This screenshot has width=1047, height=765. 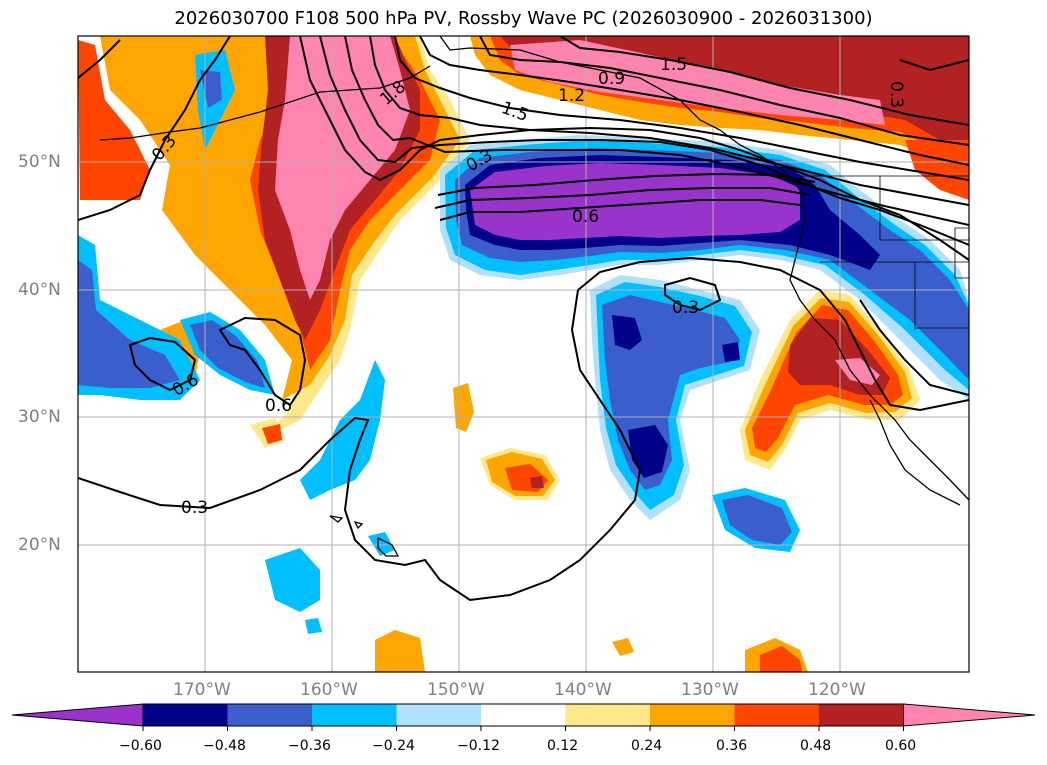 I want to click on coastline-aleutians, so click(x=265, y=103).